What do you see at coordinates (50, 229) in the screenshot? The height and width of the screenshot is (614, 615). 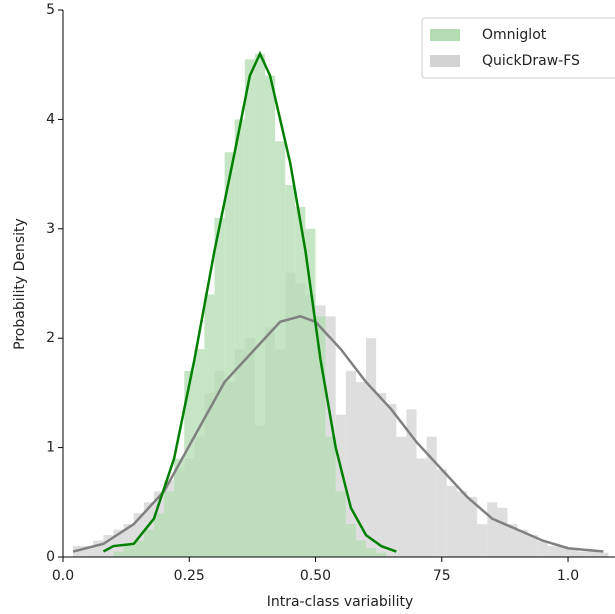 I see `y-tick-label: 3` at bounding box center [50, 229].